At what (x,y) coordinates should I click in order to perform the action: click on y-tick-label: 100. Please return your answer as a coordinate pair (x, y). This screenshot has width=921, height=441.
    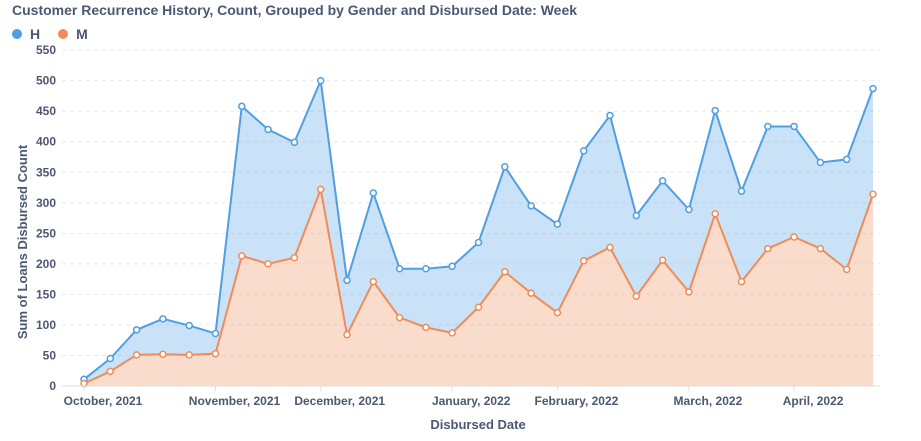
    Looking at the image, I should click on (46, 325).